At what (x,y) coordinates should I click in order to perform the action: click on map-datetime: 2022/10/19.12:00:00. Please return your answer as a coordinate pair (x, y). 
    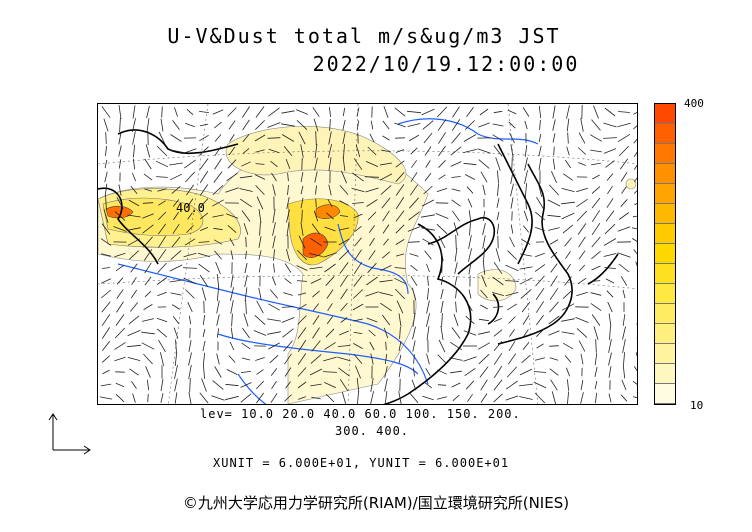
    Looking at the image, I should click on (446, 64).